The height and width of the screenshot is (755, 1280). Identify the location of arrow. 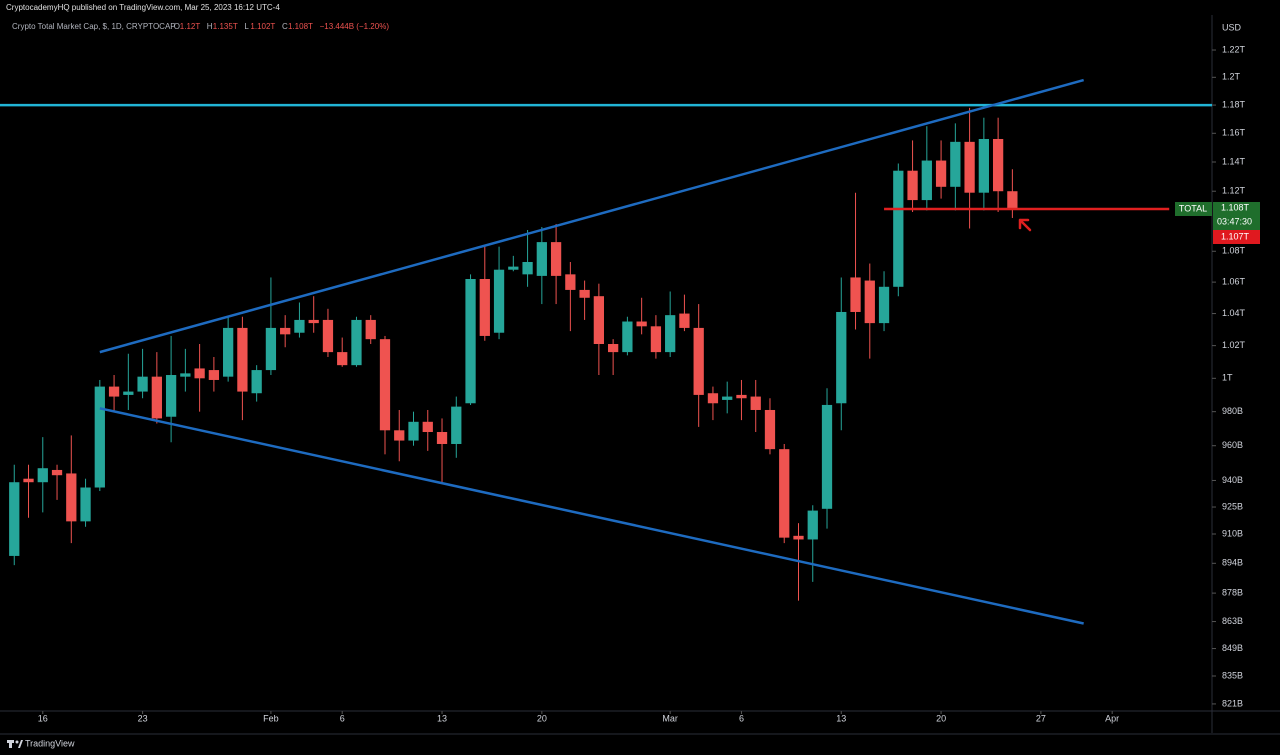
(1025, 225).